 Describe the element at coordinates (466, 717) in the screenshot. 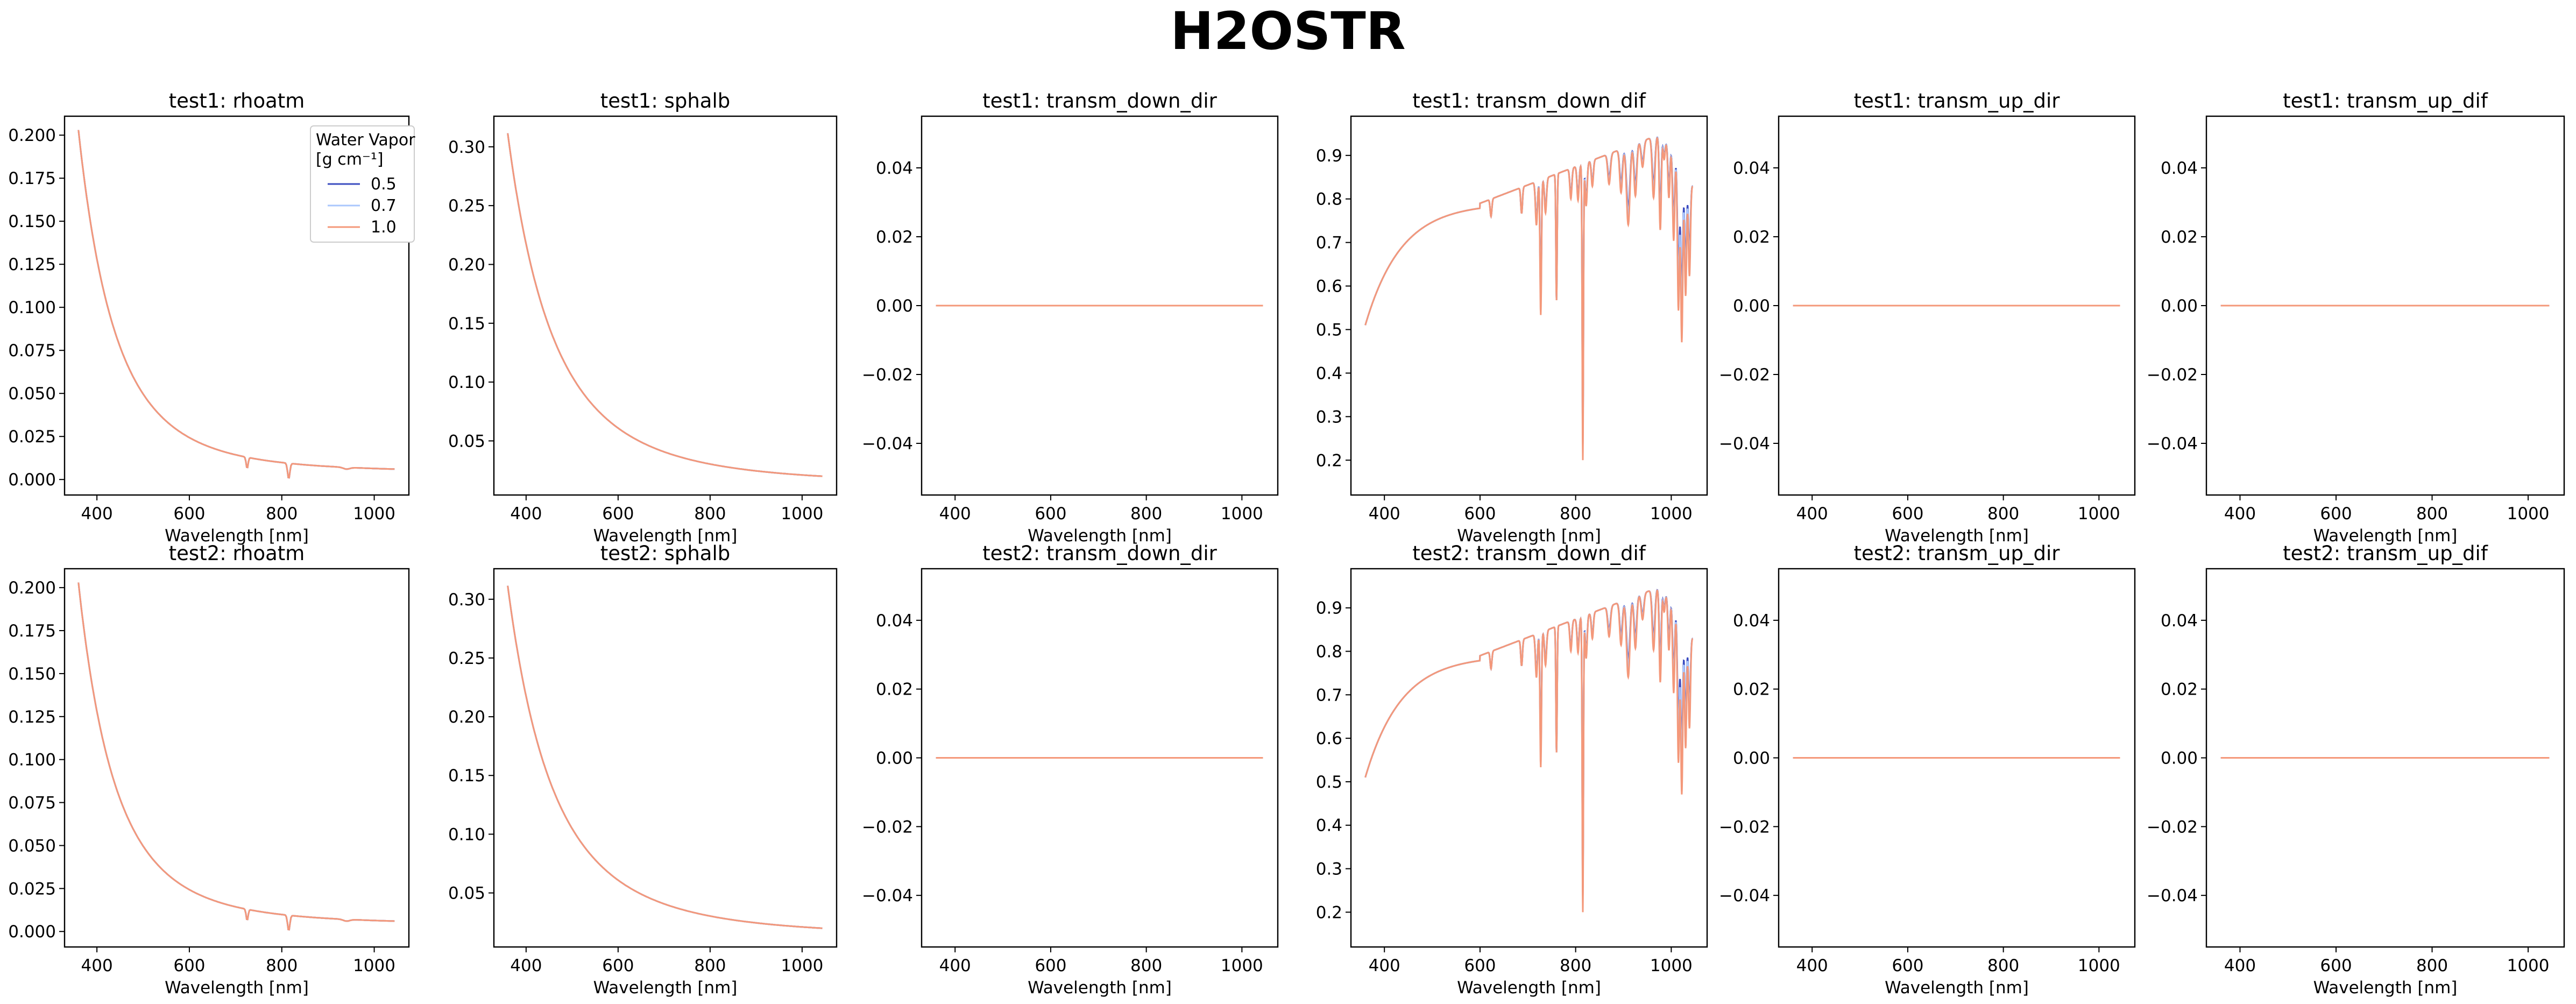

I see `y-tick-label: 0.20` at that location.